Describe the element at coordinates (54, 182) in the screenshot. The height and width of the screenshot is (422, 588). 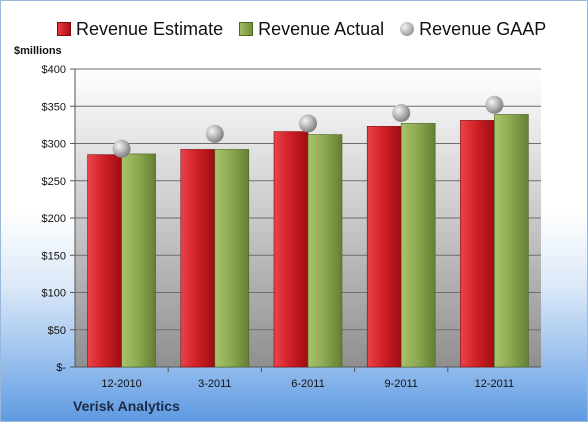
I see `y-tick-label: $250` at that location.